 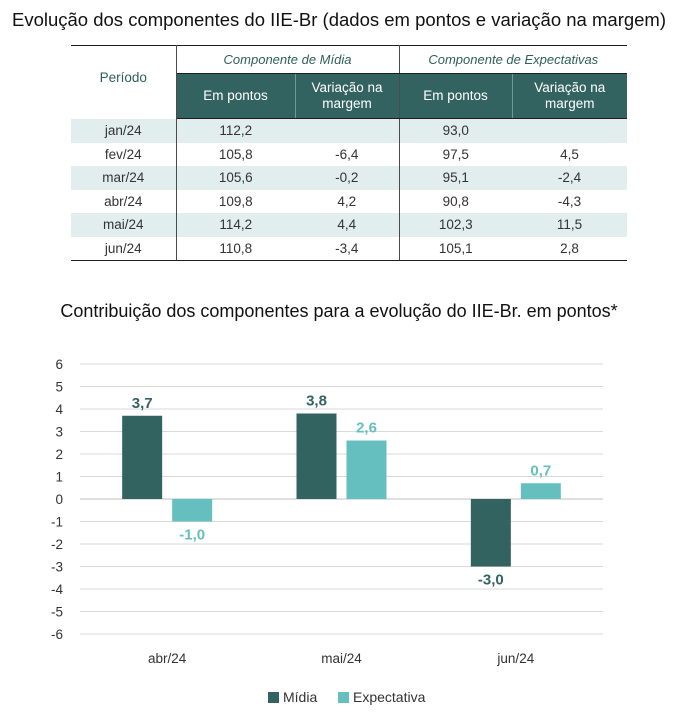 I want to click on table-row: jun/24 110,8 -3,4 105,1 2,8, so click(x=349, y=248).